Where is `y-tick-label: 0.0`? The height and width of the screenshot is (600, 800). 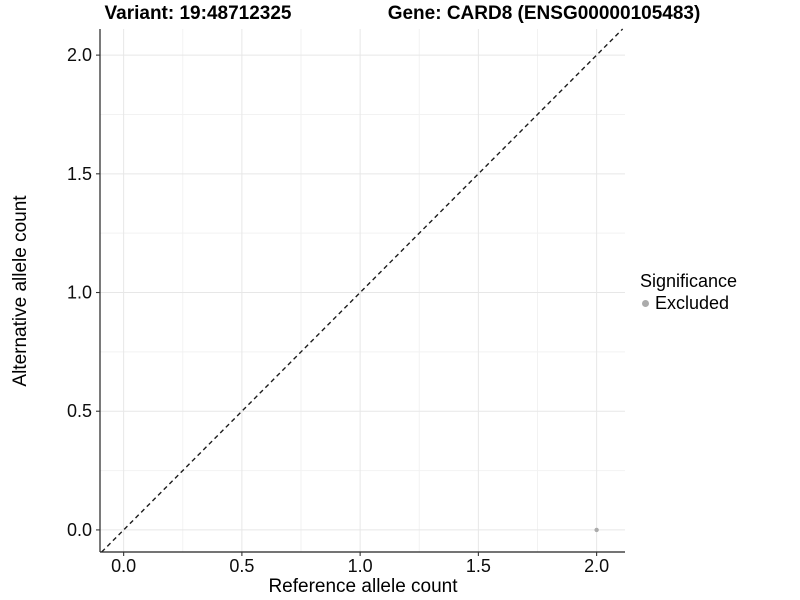
y-tick-label: 0.0 is located at coordinates (79, 530).